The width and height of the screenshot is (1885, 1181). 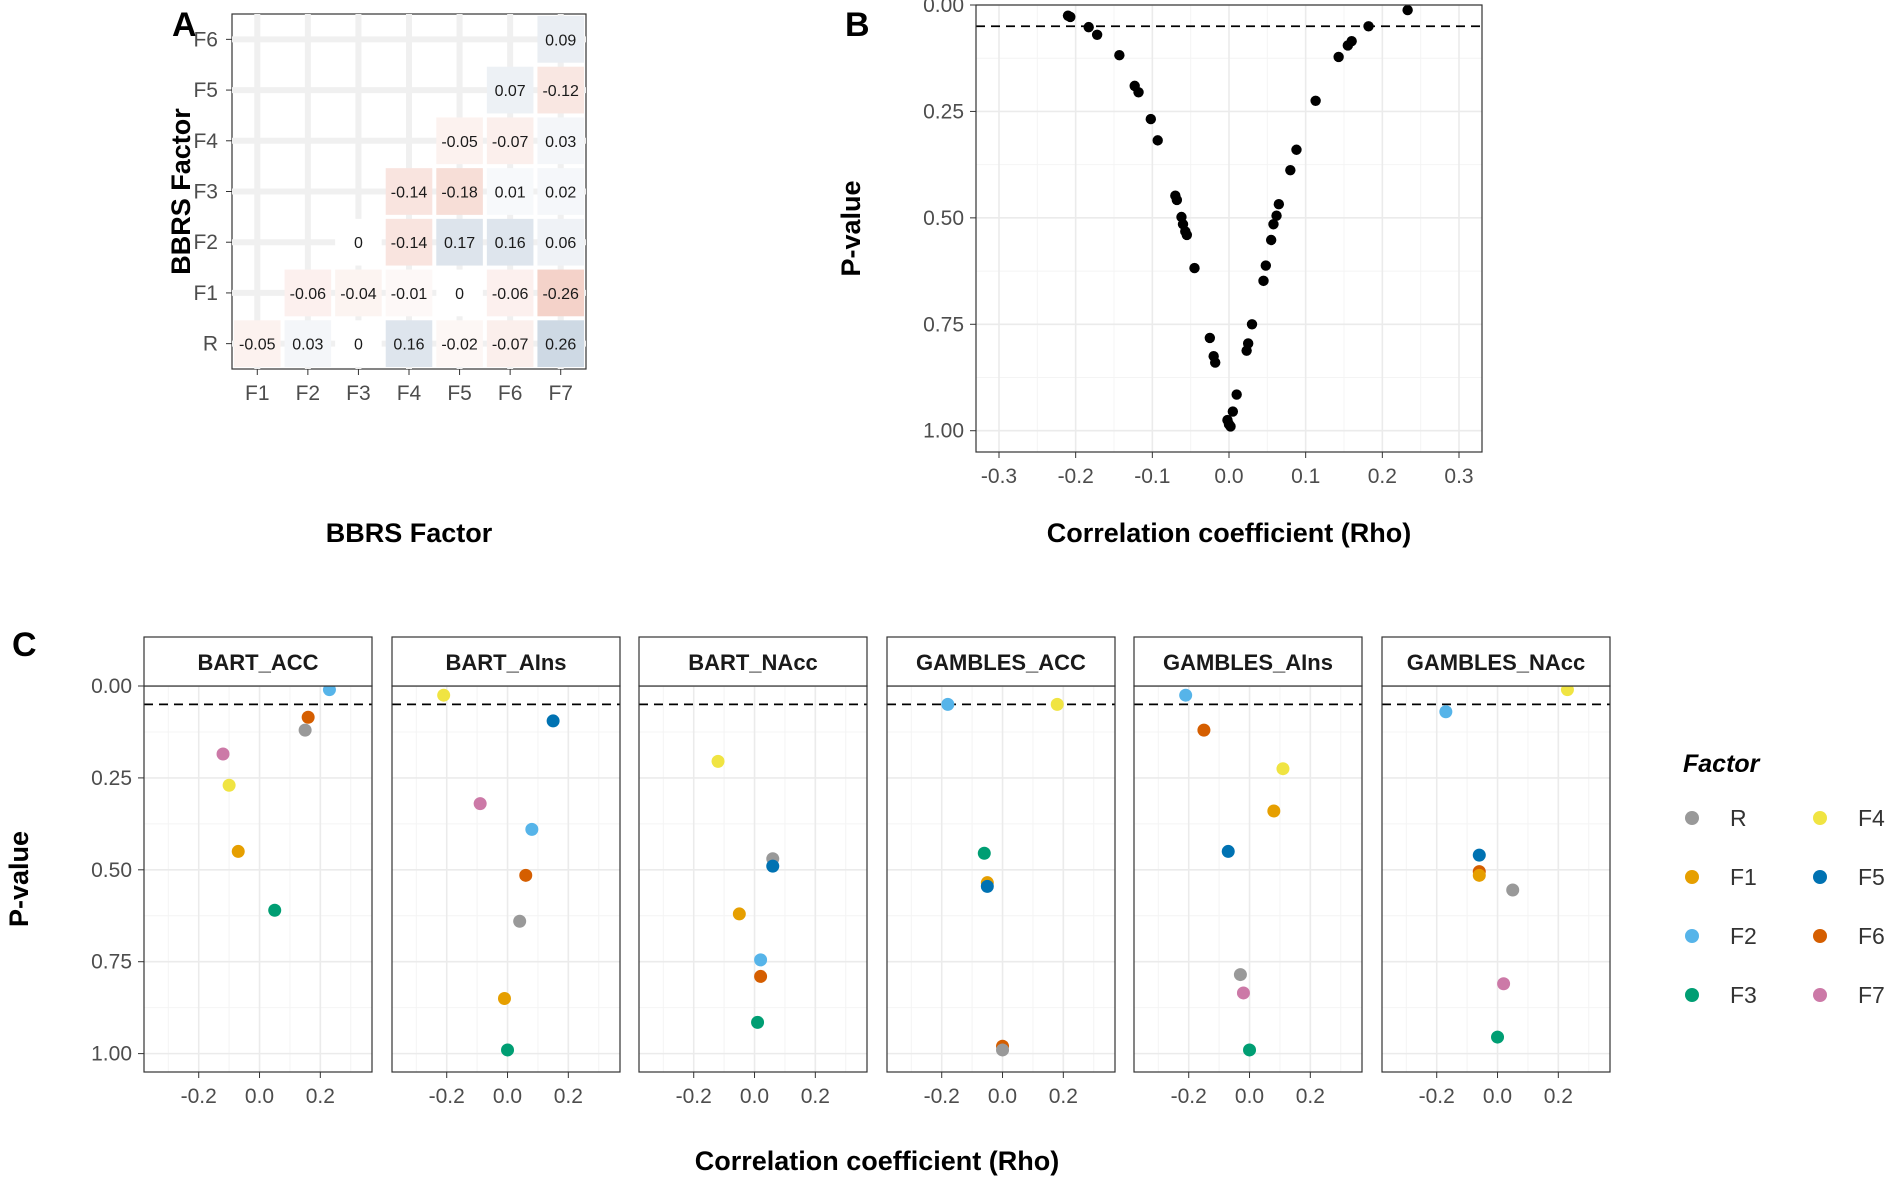 I want to click on cell-value-label: 0.02, so click(x=560, y=193).